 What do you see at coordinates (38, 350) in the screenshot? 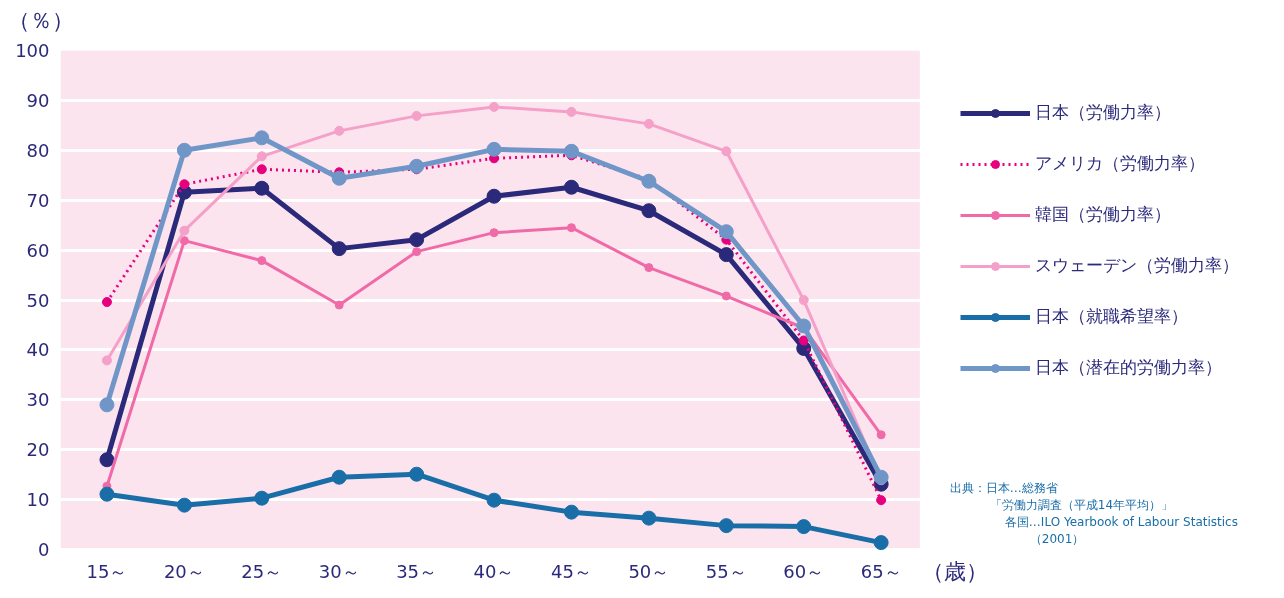
I see `y-tick-label: 40` at bounding box center [38, 350].